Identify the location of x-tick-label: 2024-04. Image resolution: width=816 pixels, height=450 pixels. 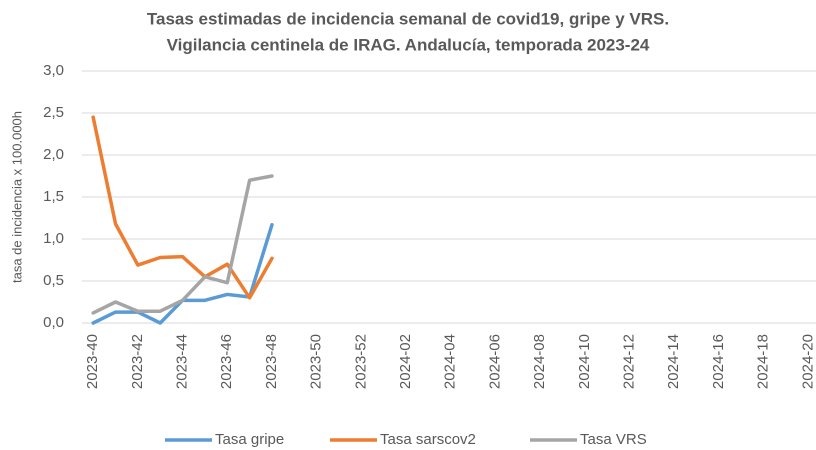
(450, 361).